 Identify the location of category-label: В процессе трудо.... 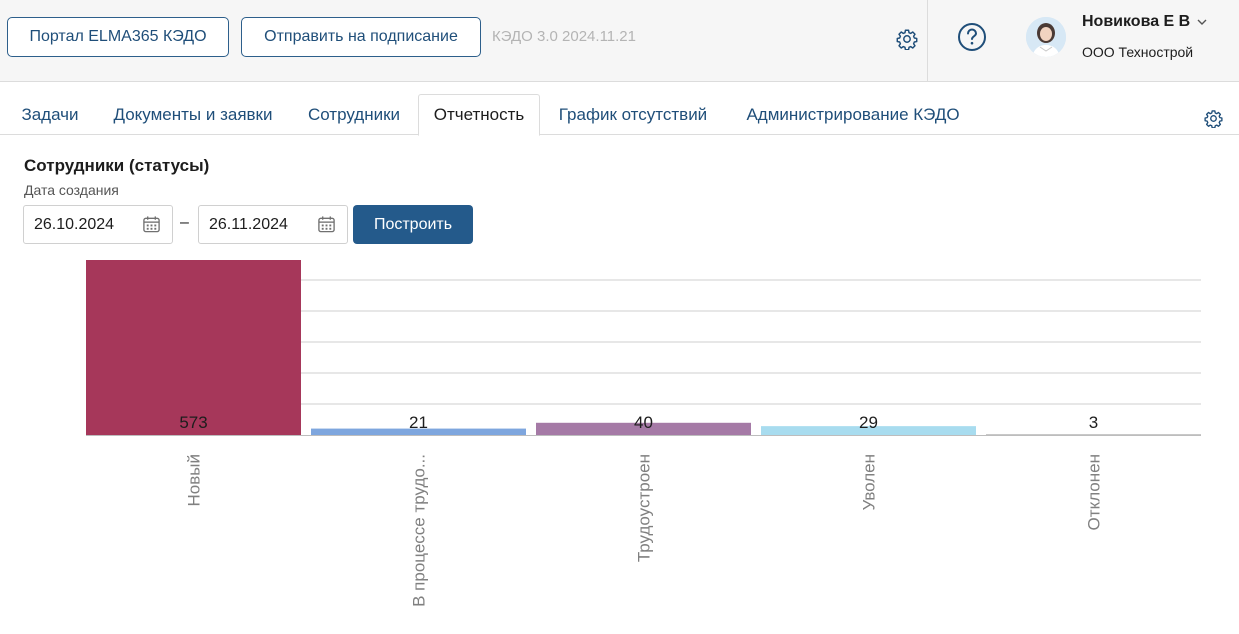
(419, 530).